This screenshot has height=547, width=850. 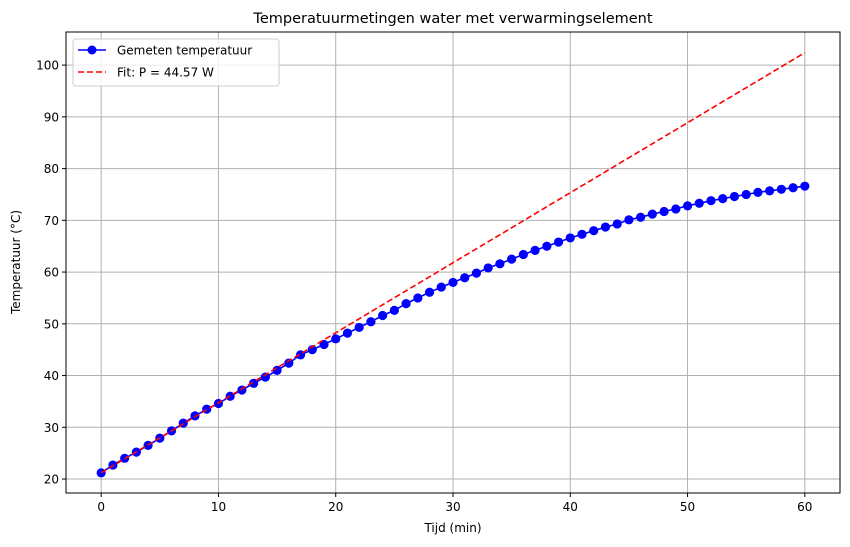 I want to click on x-tick-label: 60, so click(x=804, y=507).